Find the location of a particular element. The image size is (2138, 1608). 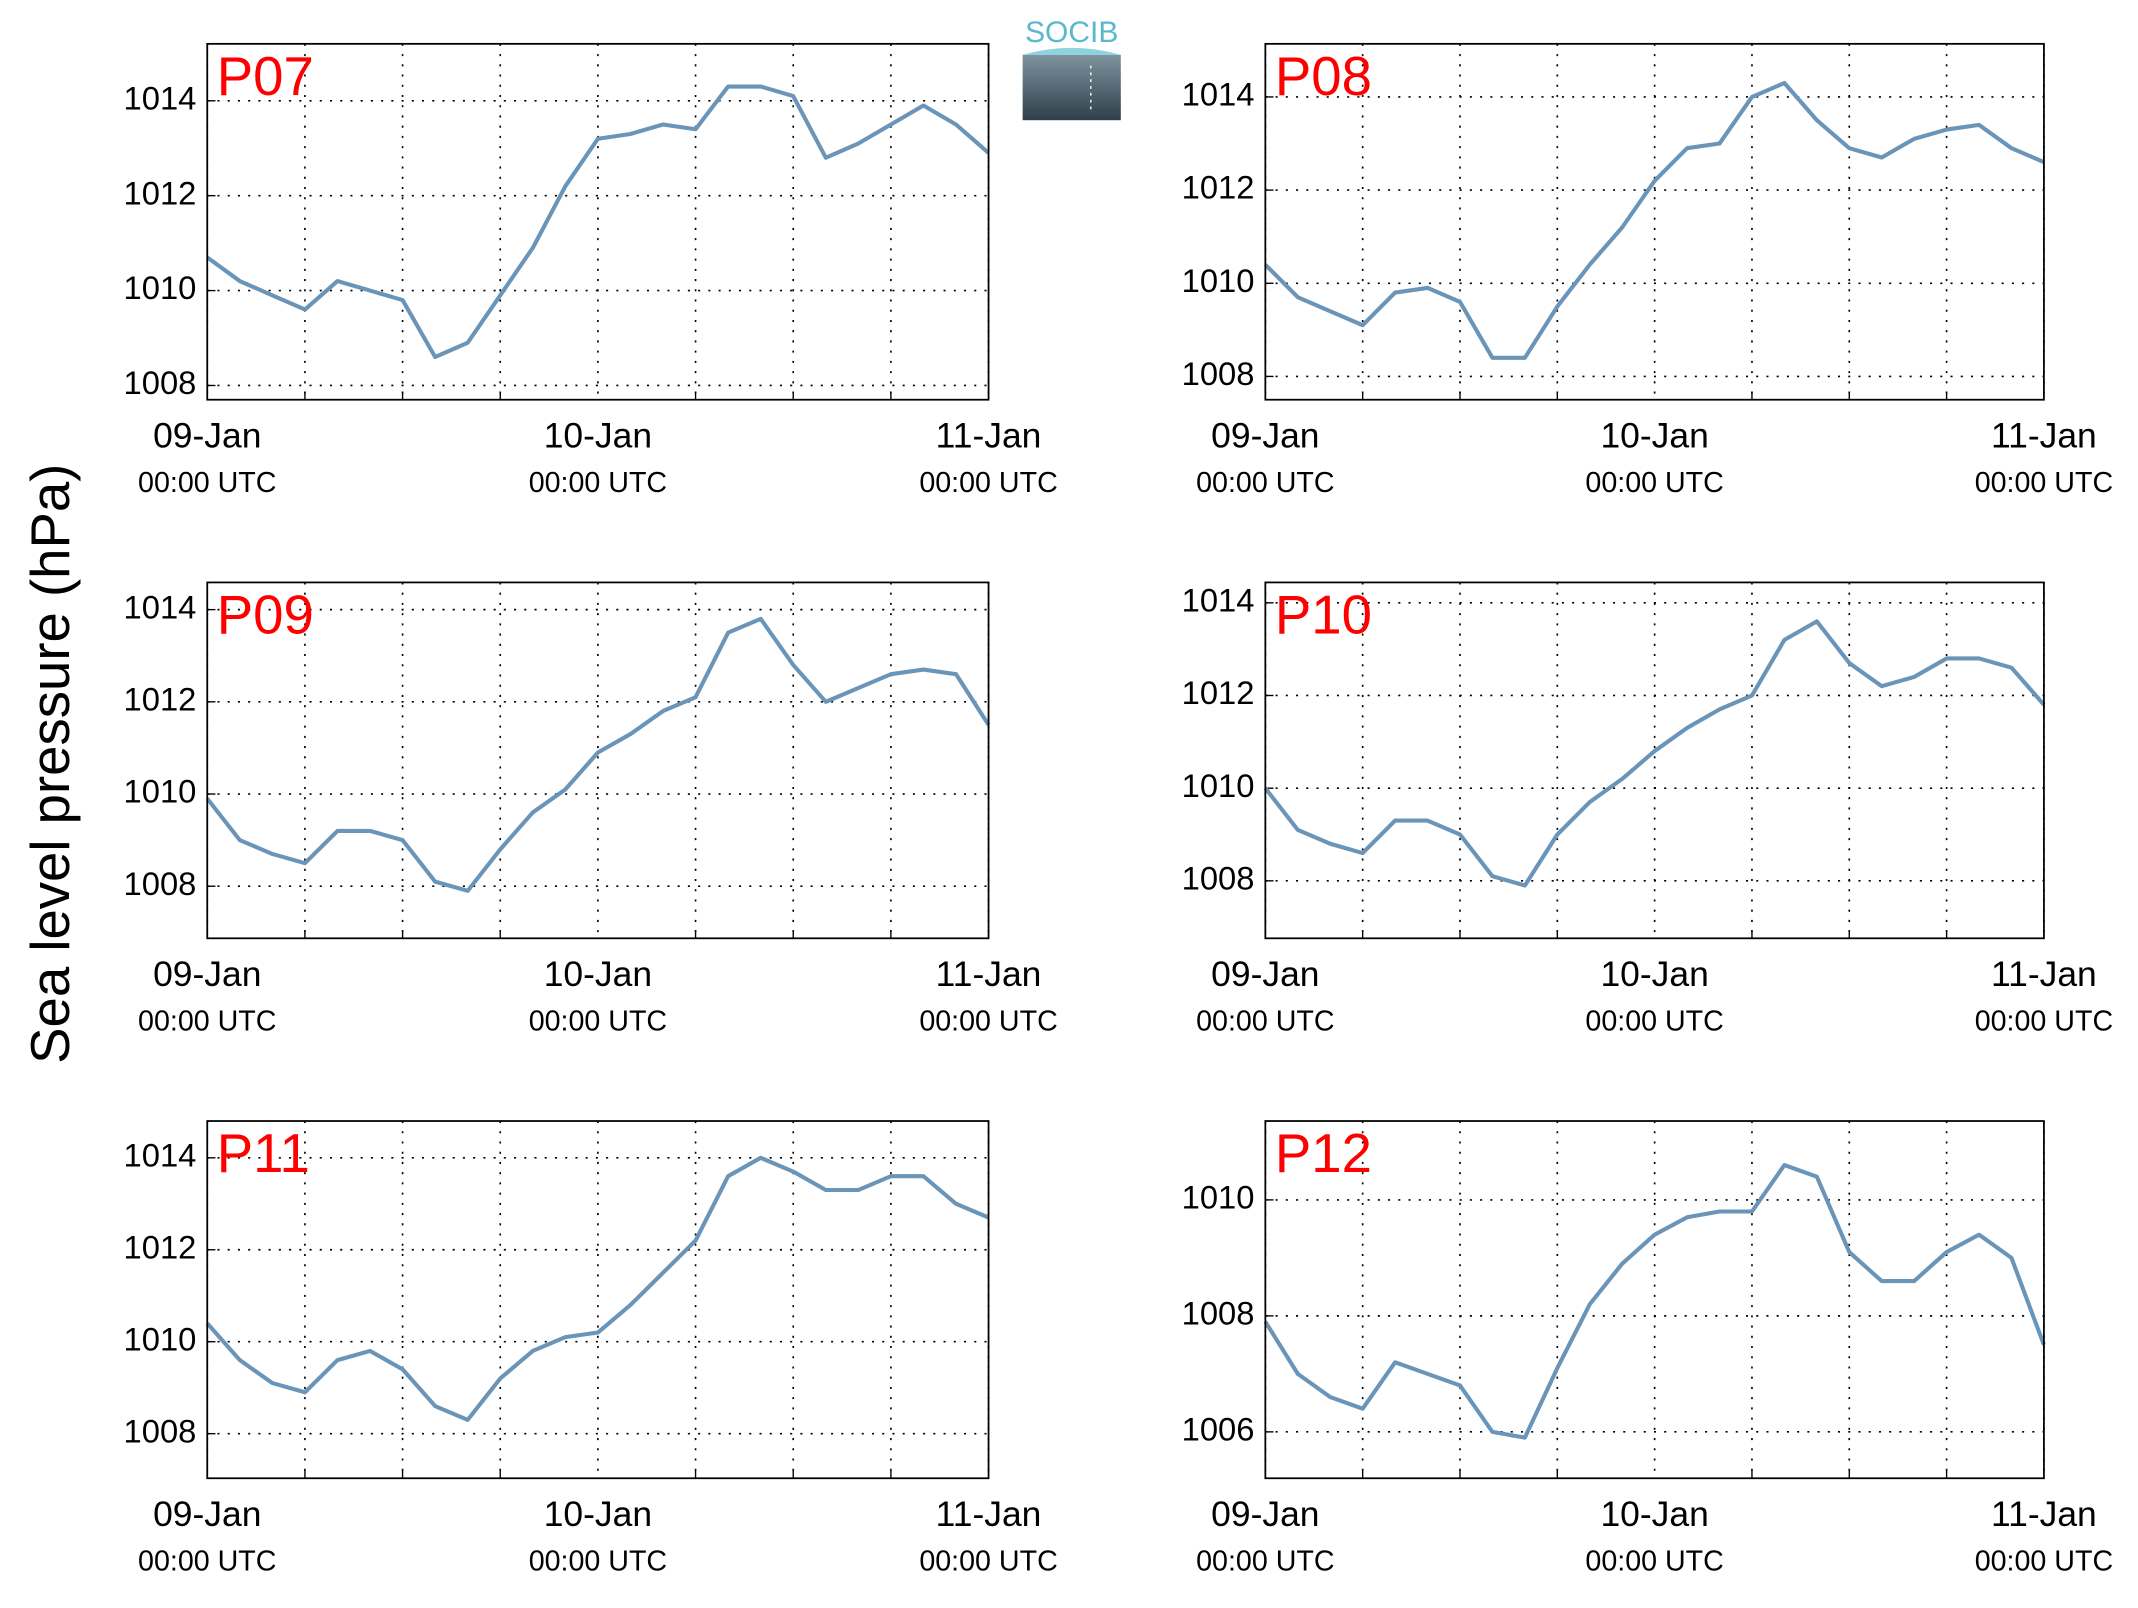

y-axis-label: Sea level pressure (hPa) is located at coordinates (50, 764).